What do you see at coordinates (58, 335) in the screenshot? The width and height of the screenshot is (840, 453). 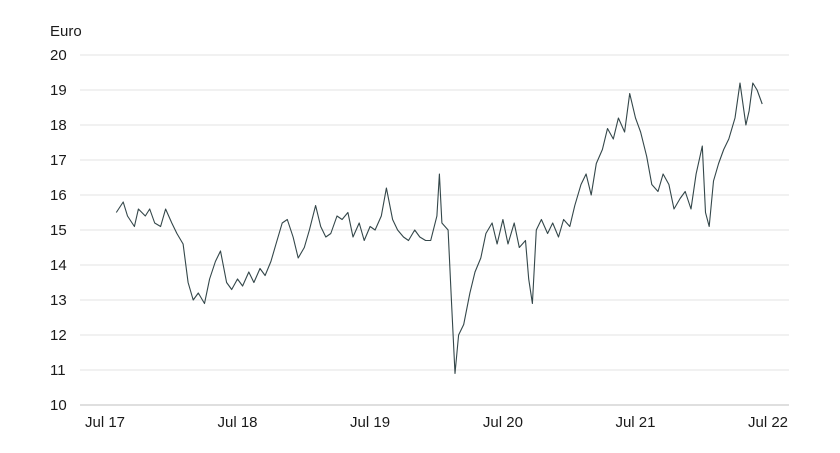 I see `y-tick-label: 12` at bounding box center [58, 335].